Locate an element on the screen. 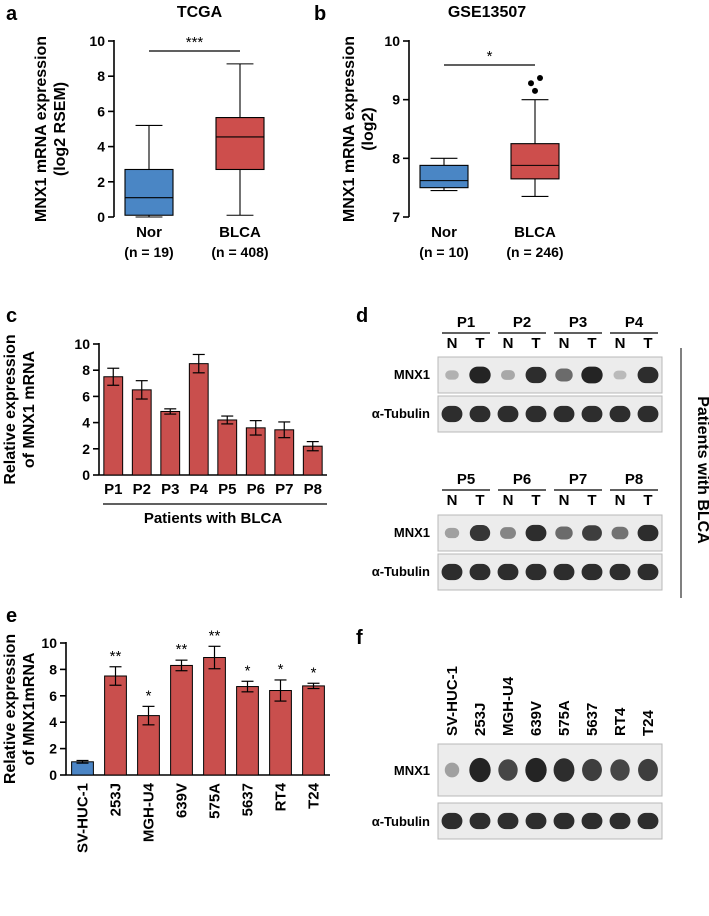 This screenshot has height=916, width=709. y-tick-label: 8 is located at coordinates (396, 158).